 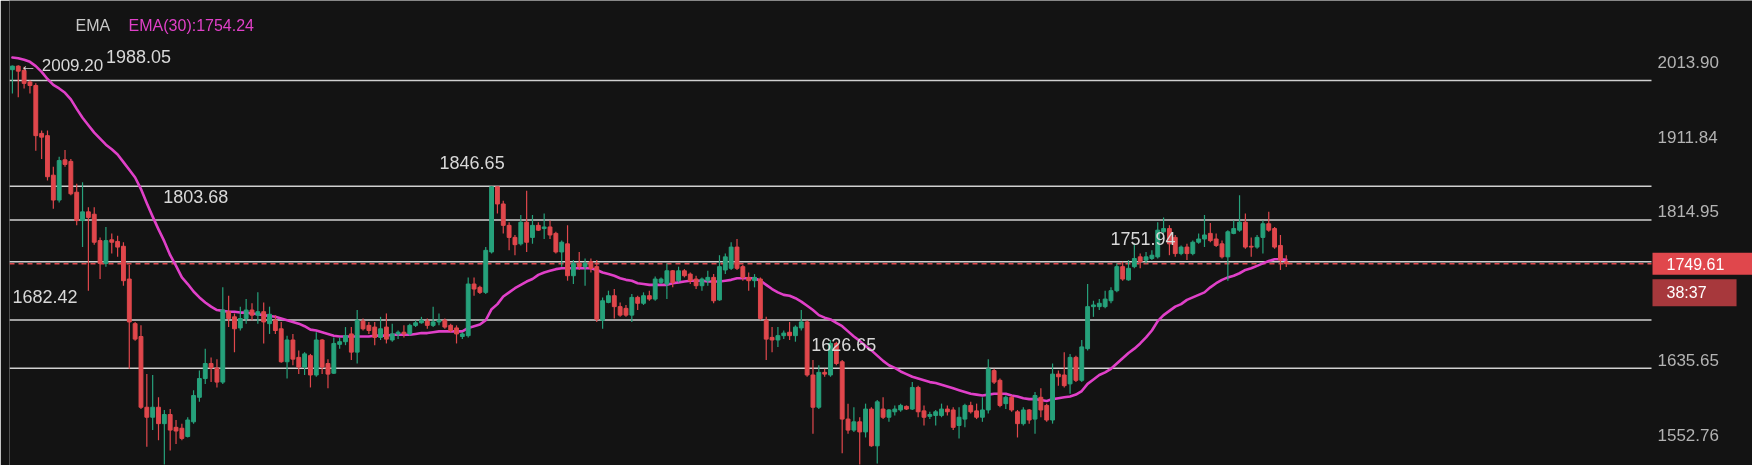 What do you see at coordinates (93, 25) in the screenshot?
I see `legend-title: EMA` at bounding box center [93, 25].